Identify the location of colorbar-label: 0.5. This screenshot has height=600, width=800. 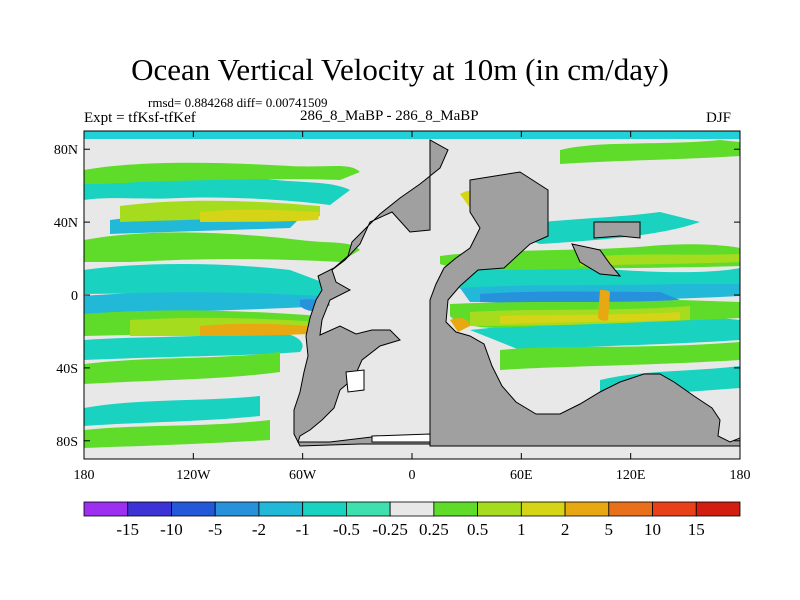
(477, 529).